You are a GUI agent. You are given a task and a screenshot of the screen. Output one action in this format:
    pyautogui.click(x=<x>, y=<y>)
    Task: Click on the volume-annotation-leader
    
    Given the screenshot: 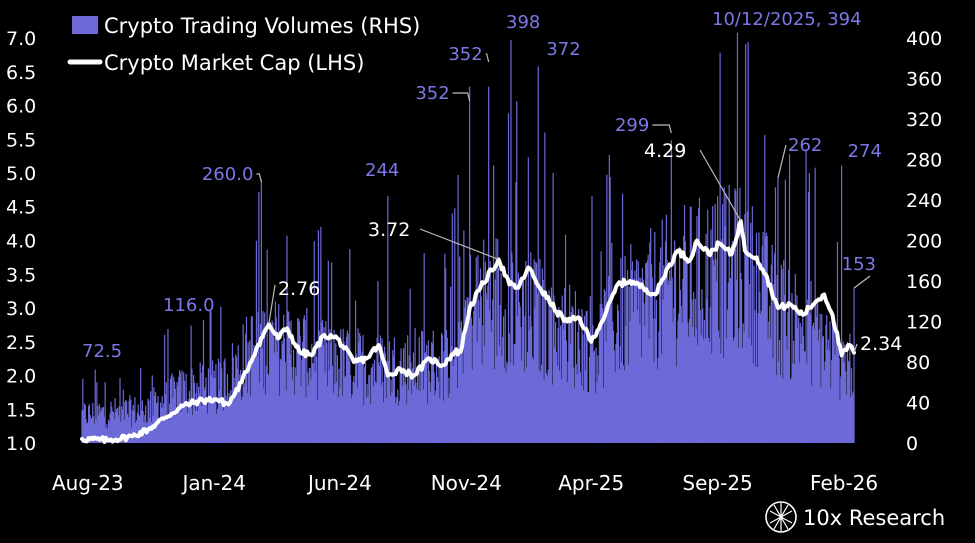 What is the action you would take?
    pyautogui.click(x=782, y=161)
    